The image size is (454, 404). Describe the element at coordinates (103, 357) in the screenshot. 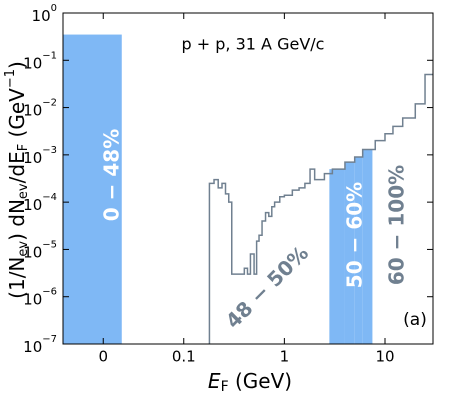

I see `x-tick-label: 0` at that location.